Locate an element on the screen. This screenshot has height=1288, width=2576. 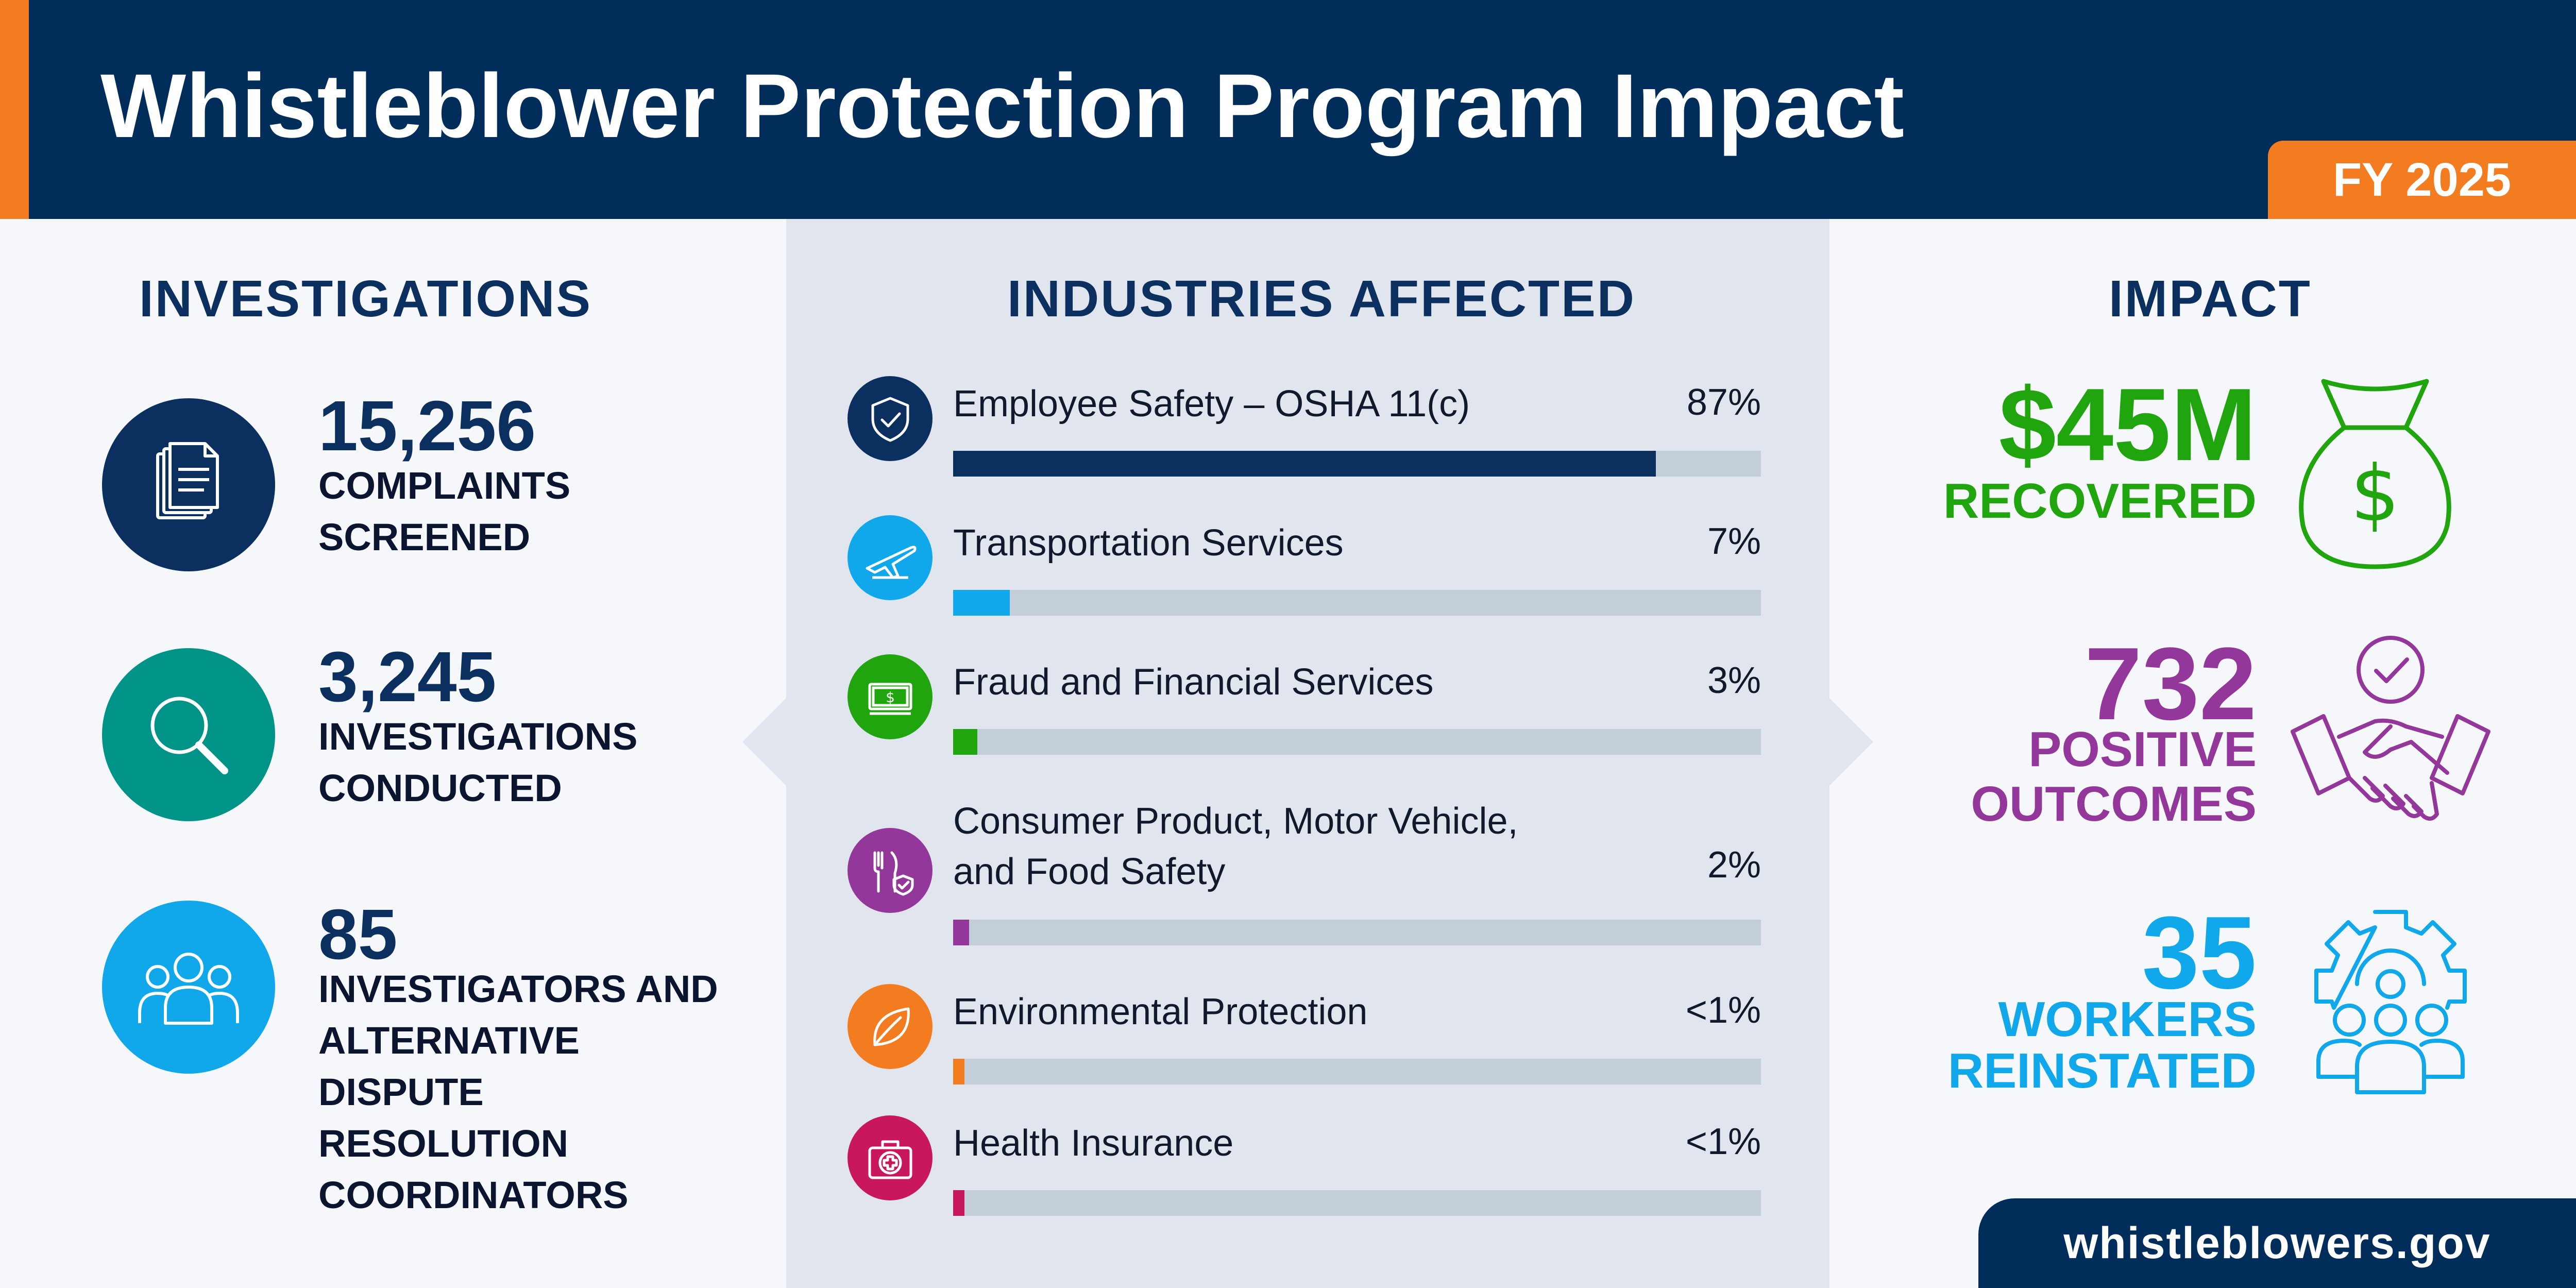
industry-percent: 2% is located at coordinates (1734, 865).